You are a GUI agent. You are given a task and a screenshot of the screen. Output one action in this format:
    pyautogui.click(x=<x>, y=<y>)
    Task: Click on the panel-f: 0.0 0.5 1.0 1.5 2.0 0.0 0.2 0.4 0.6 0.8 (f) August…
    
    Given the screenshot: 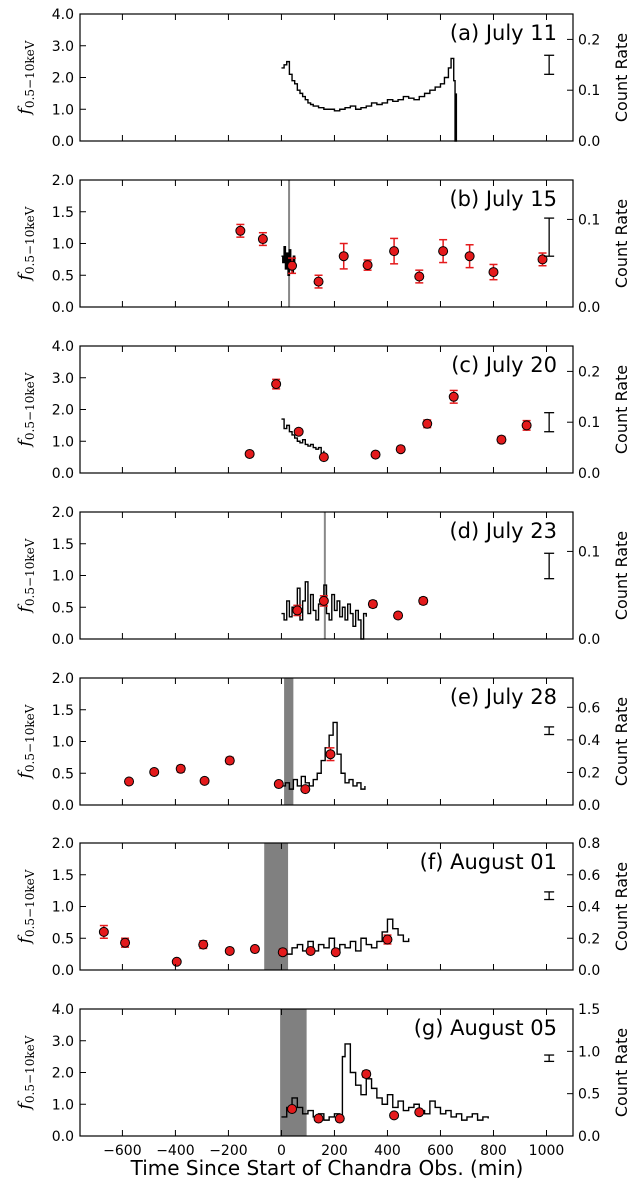 What is the action you would take?
    pyautogui.click(x=323, y=907)
    